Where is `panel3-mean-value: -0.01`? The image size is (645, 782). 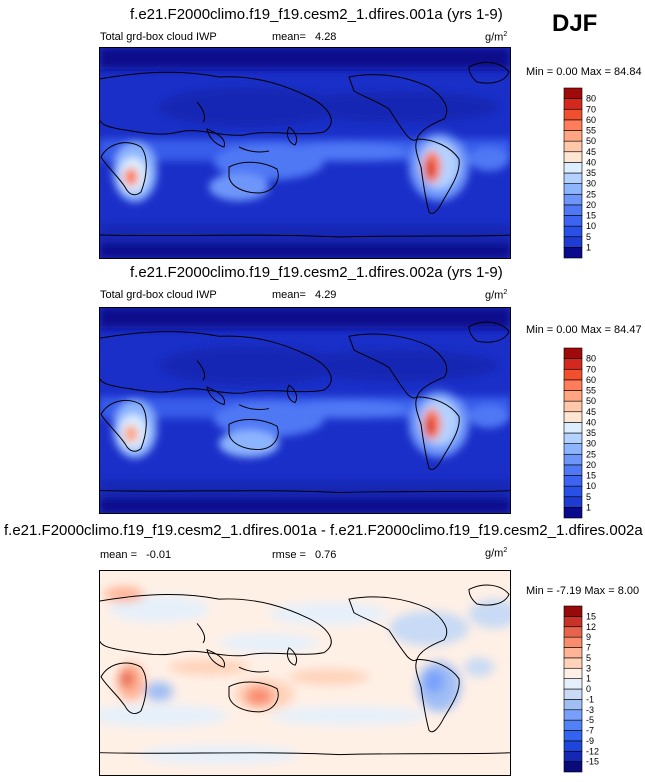
panel3-mean-value: -0.01 is located at coordinates (159, 555).